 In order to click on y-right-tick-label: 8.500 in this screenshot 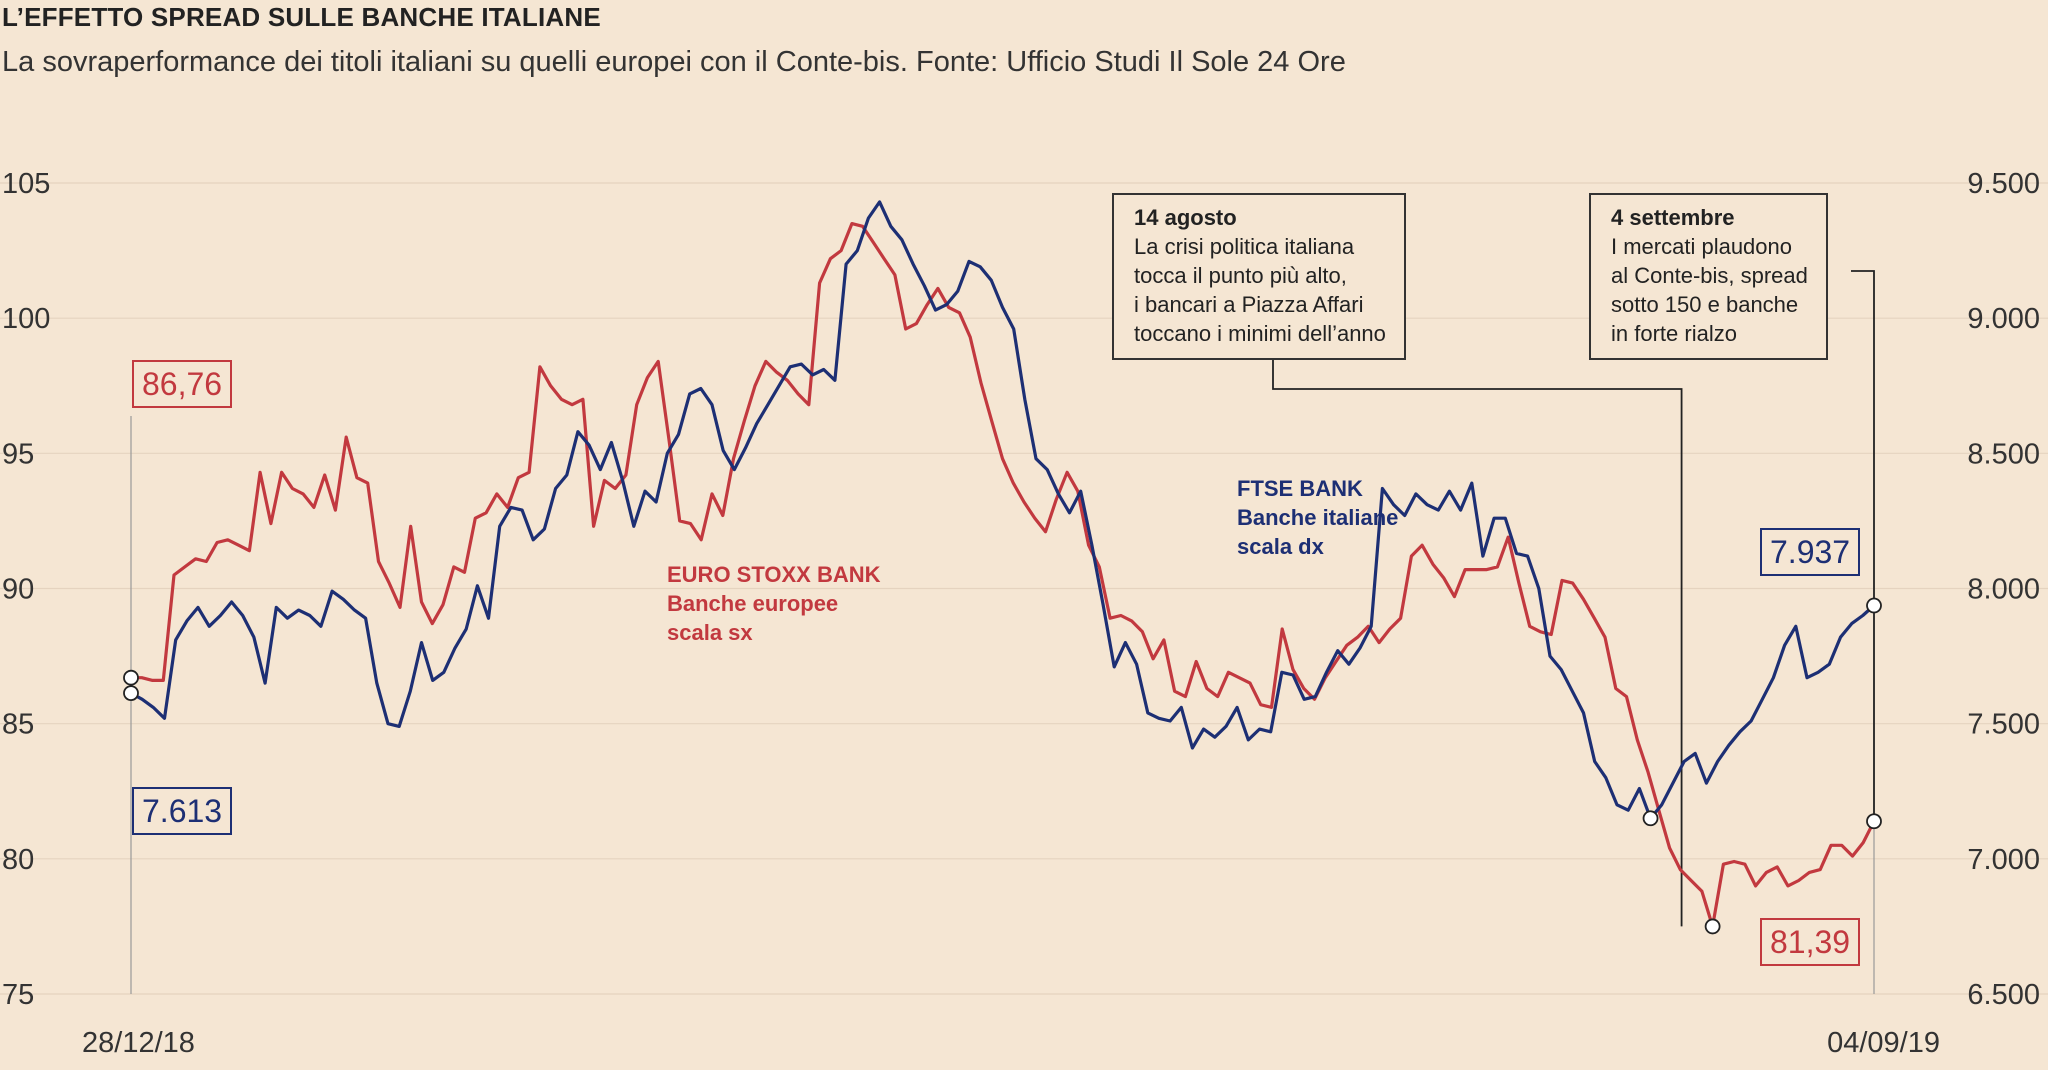, I will do `click(2003, 454)`.